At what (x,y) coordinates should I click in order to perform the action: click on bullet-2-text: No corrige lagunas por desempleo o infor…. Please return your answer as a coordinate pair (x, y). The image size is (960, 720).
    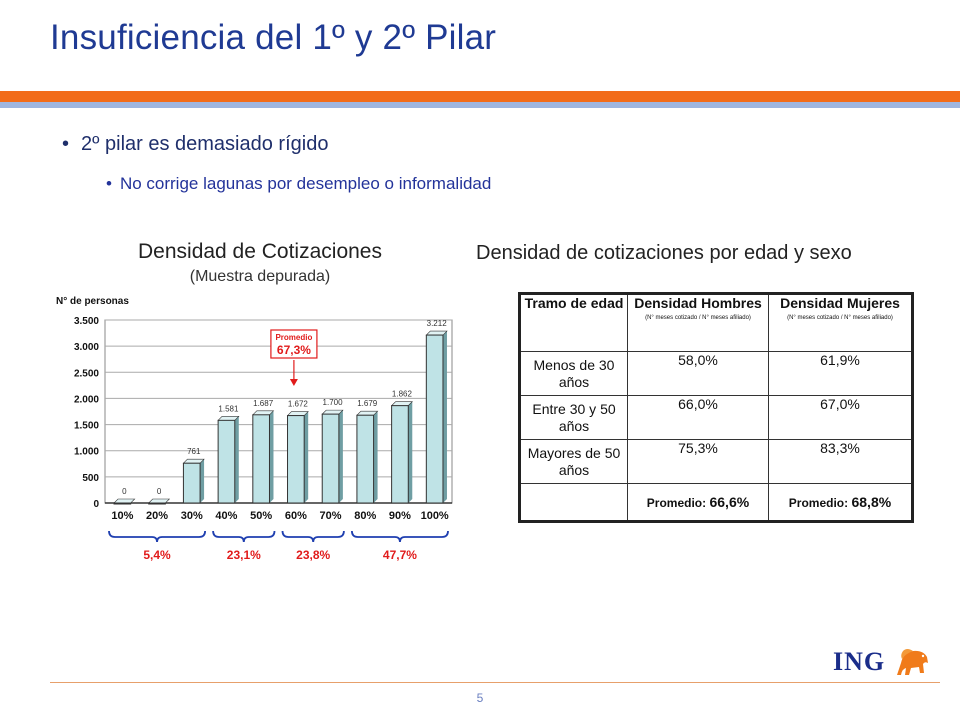
    Looking at the image, I should click on (305, 183).